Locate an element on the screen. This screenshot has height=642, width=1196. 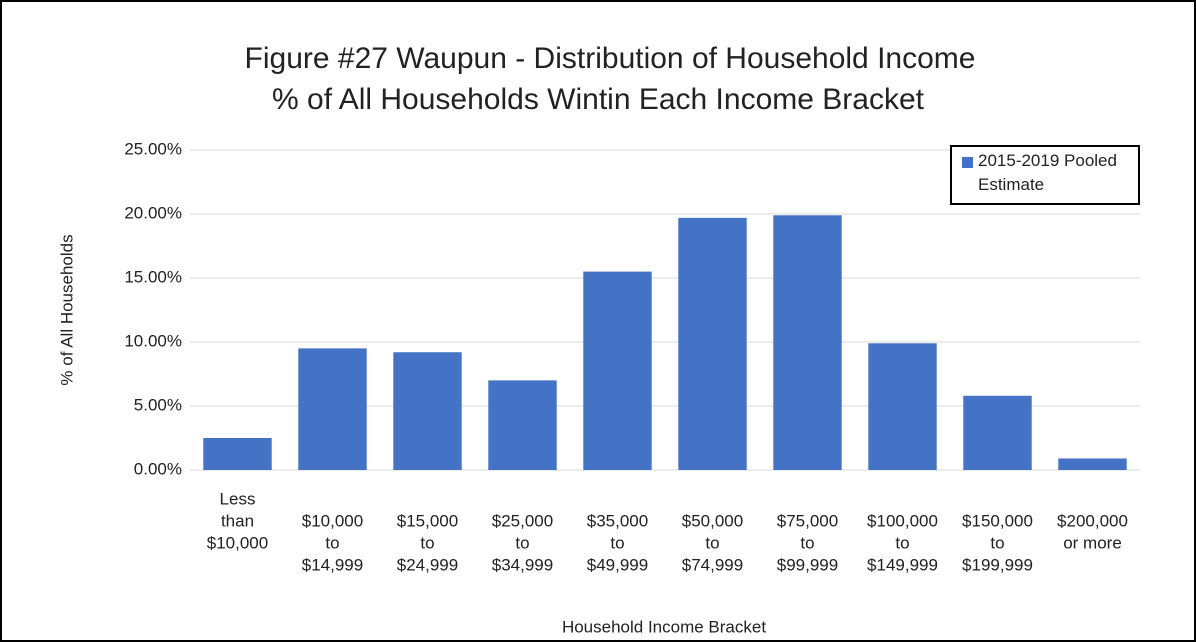
y-tick-label: 25.00% is located at coordinates (153, 148).